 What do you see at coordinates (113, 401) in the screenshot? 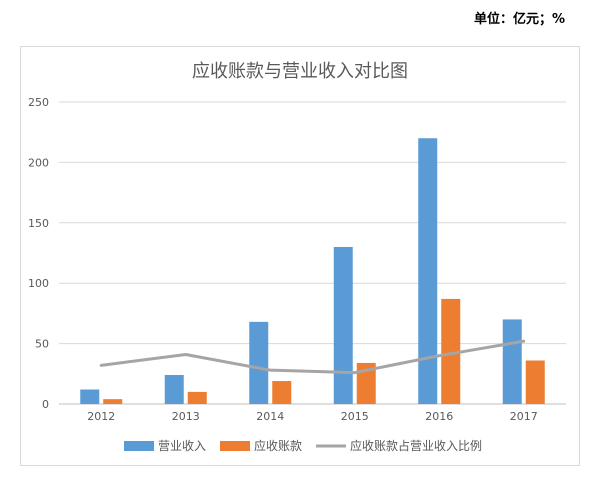
I see `bar-应收账款-2012` at bounding box center [113, 401].